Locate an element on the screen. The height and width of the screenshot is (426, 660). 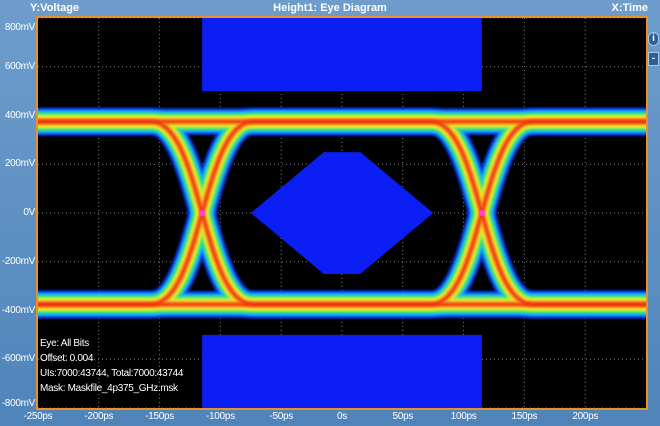
y-tick-label: -600mV is located at coordinates (18, 359).